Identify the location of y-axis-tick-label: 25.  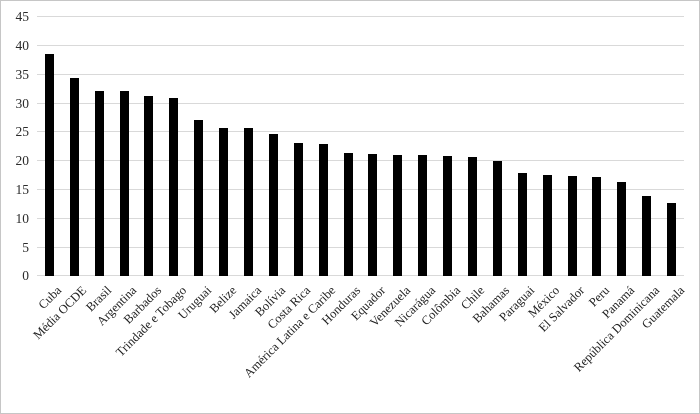
(22, 132).